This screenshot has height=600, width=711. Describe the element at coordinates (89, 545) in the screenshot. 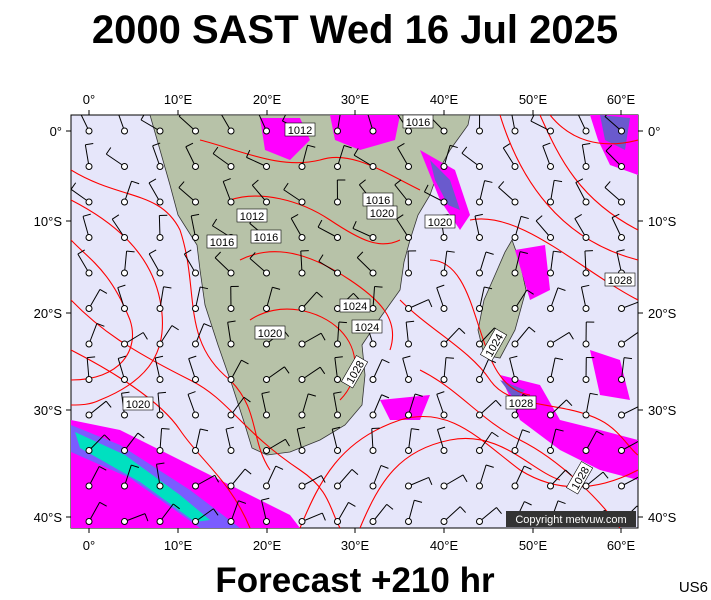

I see `lon-label-bottom: 0°` at that location.